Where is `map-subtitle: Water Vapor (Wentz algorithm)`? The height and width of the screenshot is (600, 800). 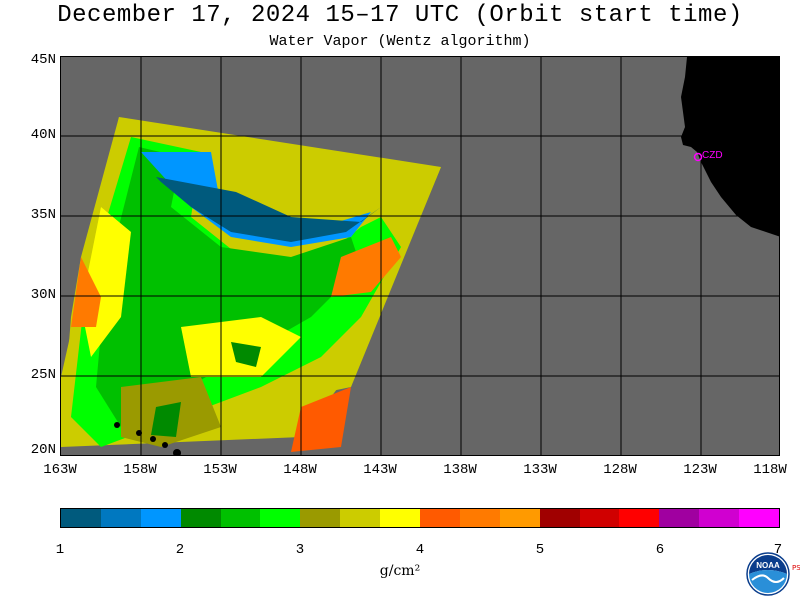 map-subtitle: Water Vapor (Wentz algorithm) is located at coordinates (400, 41).